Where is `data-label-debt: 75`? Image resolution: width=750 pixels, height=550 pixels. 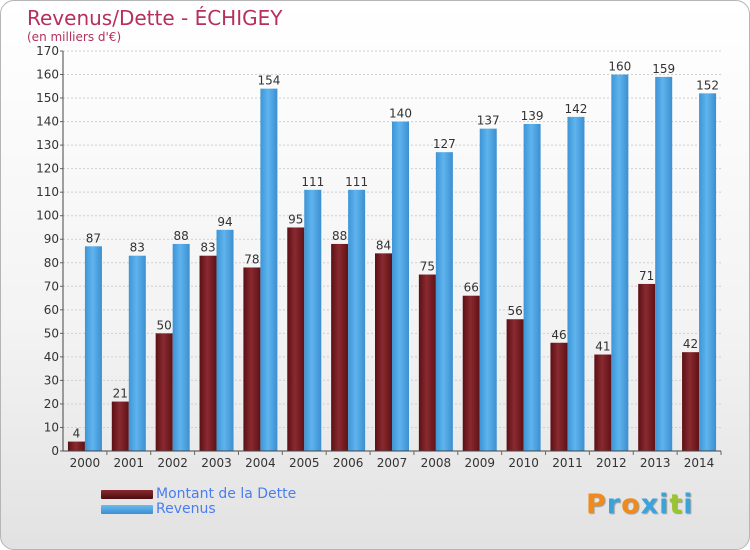 data-label-debt: 75 is located at coordinates (427, 267).